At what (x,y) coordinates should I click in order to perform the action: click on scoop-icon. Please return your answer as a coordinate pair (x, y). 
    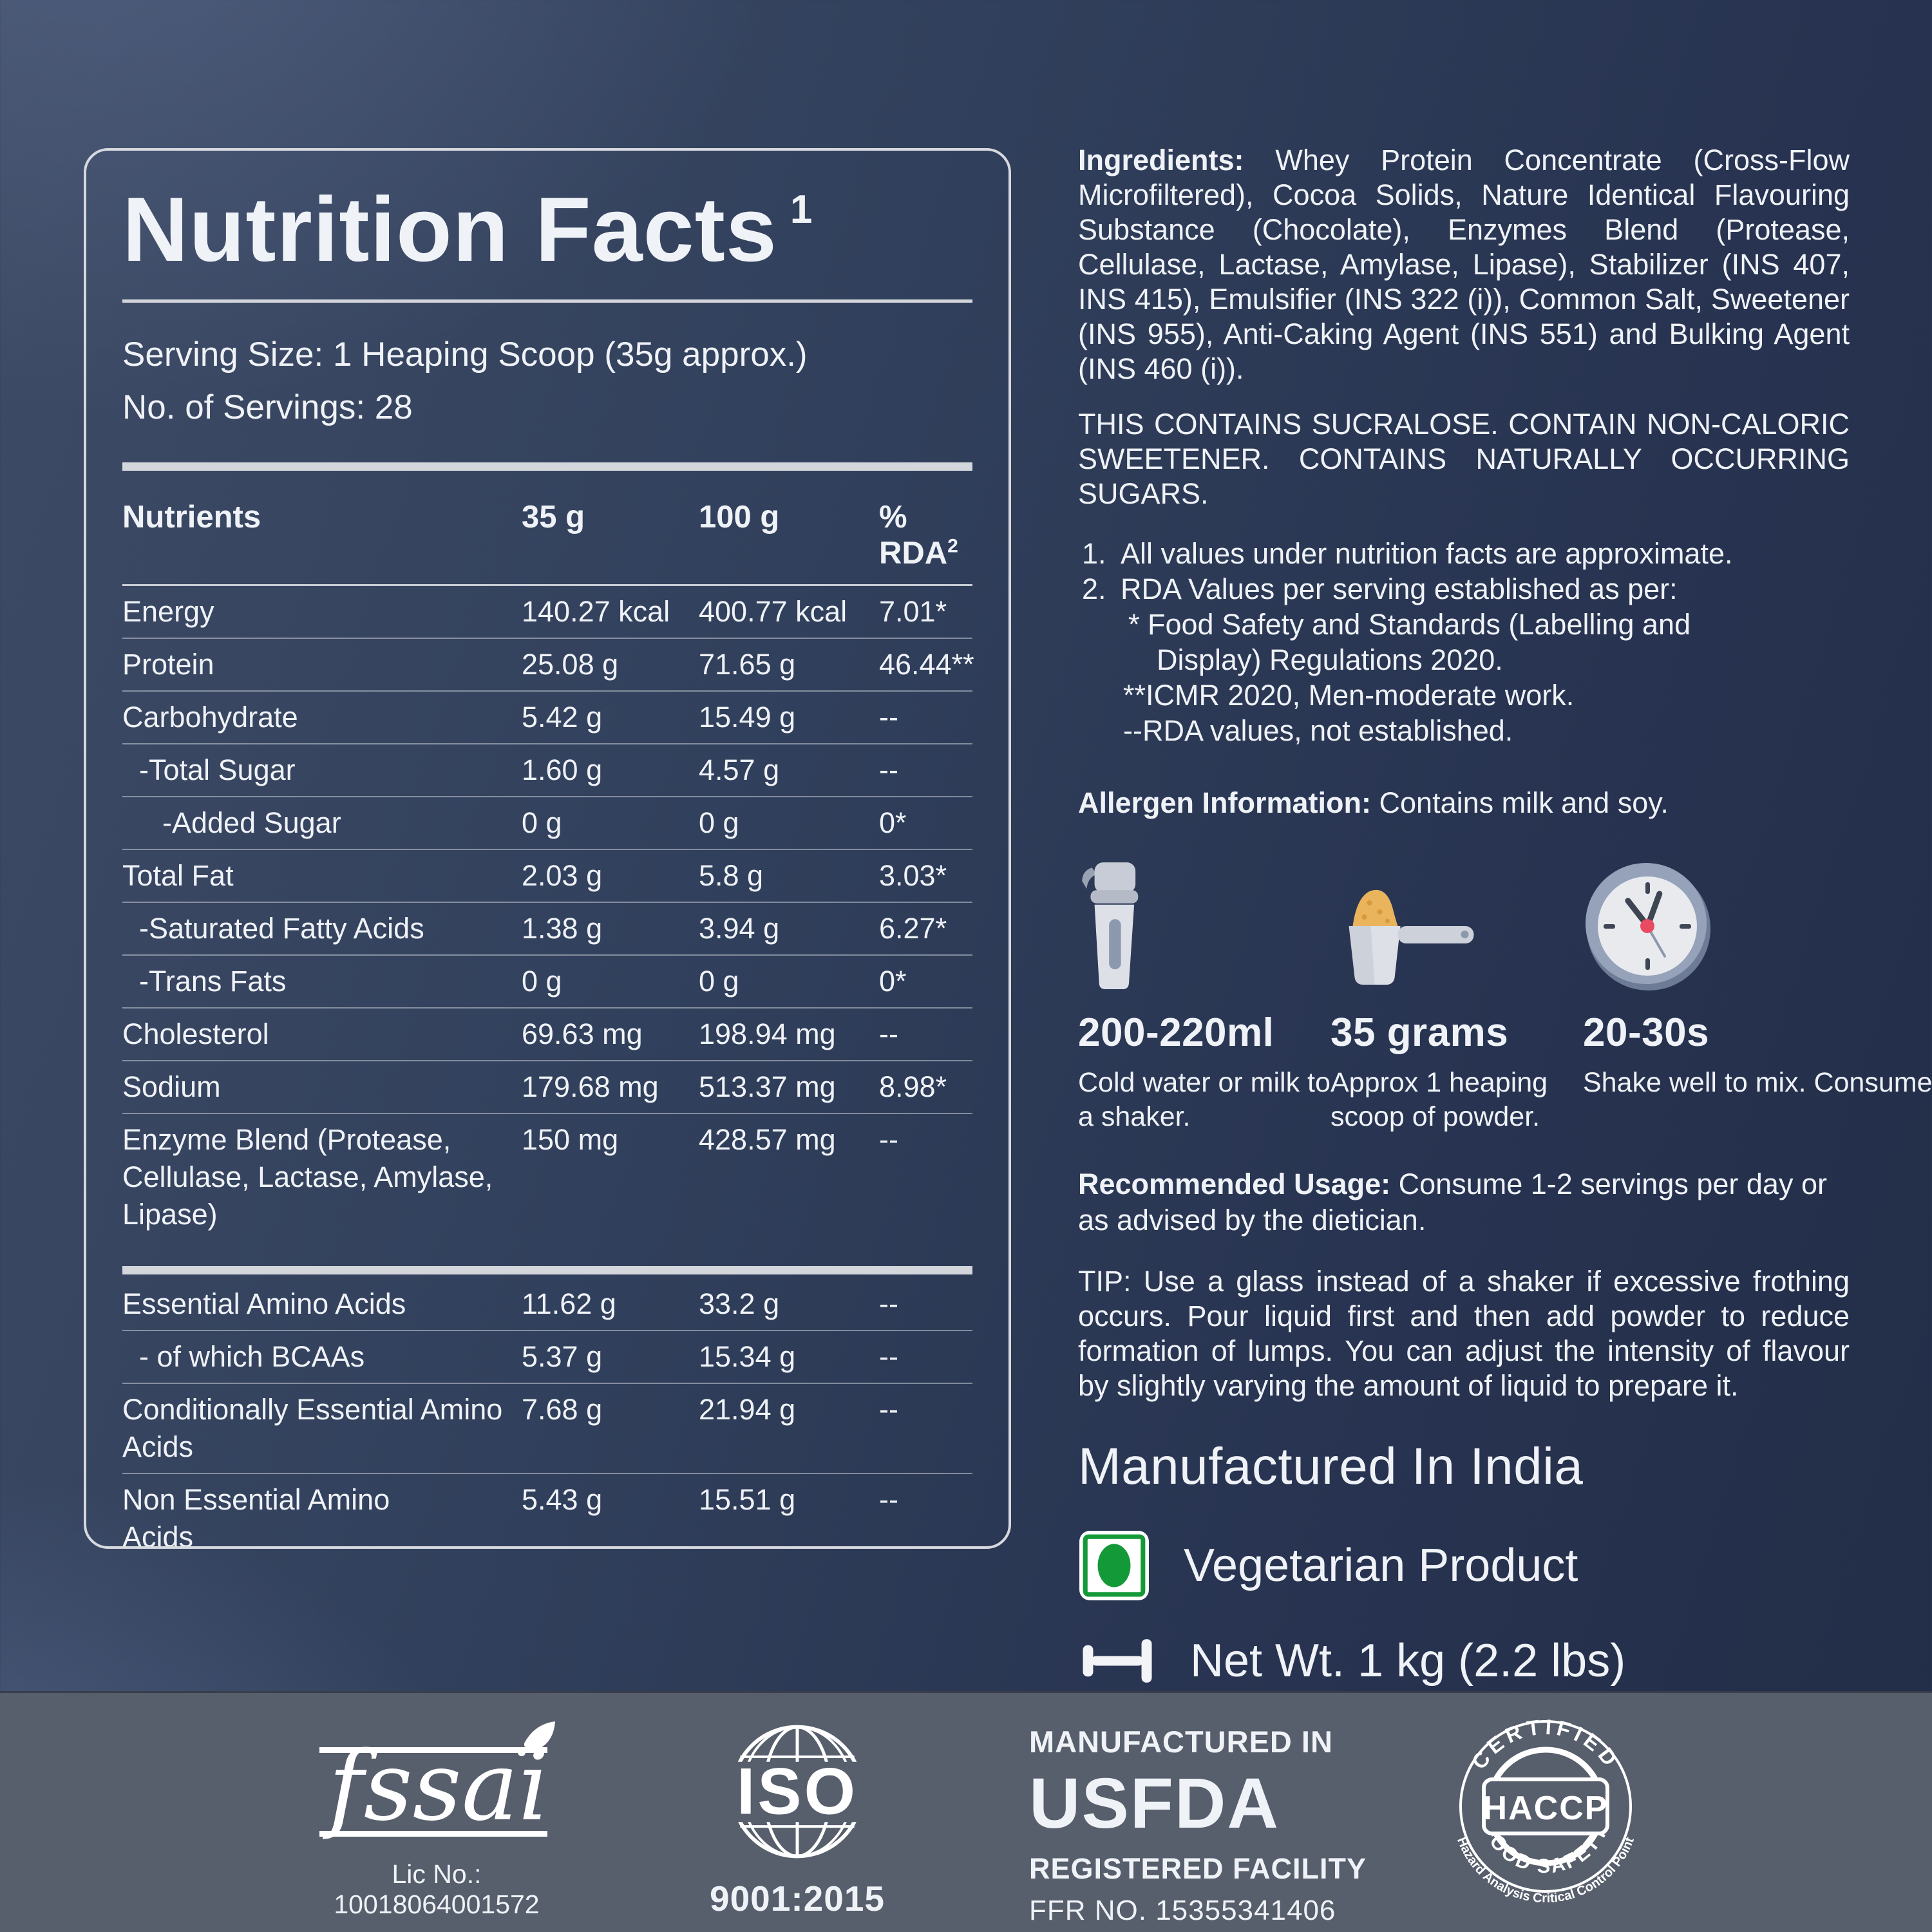
    Looking at the image, I should click on (1457, 920).